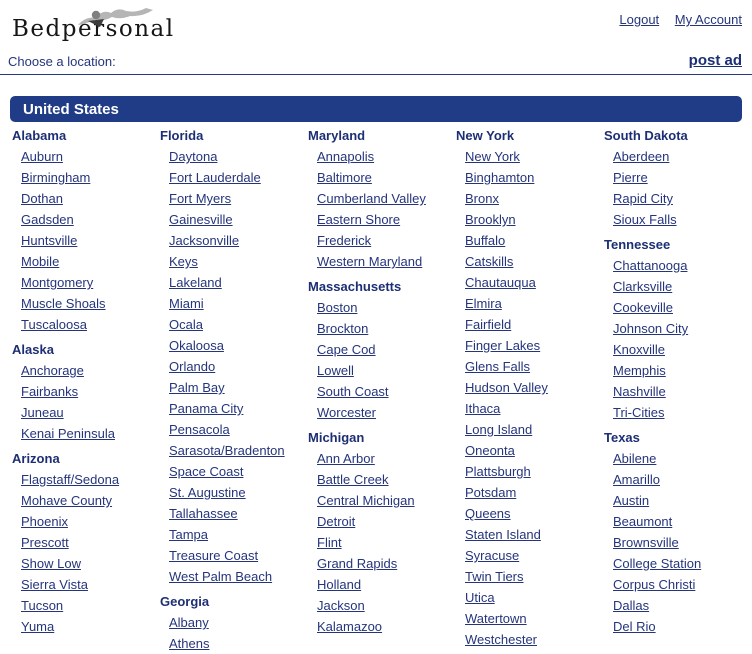 This screenshot has height=654, width=752. Describe the element at coordinates (63, 303) in the screenshot. I see `city-link: Muscle Shoals` at that location.